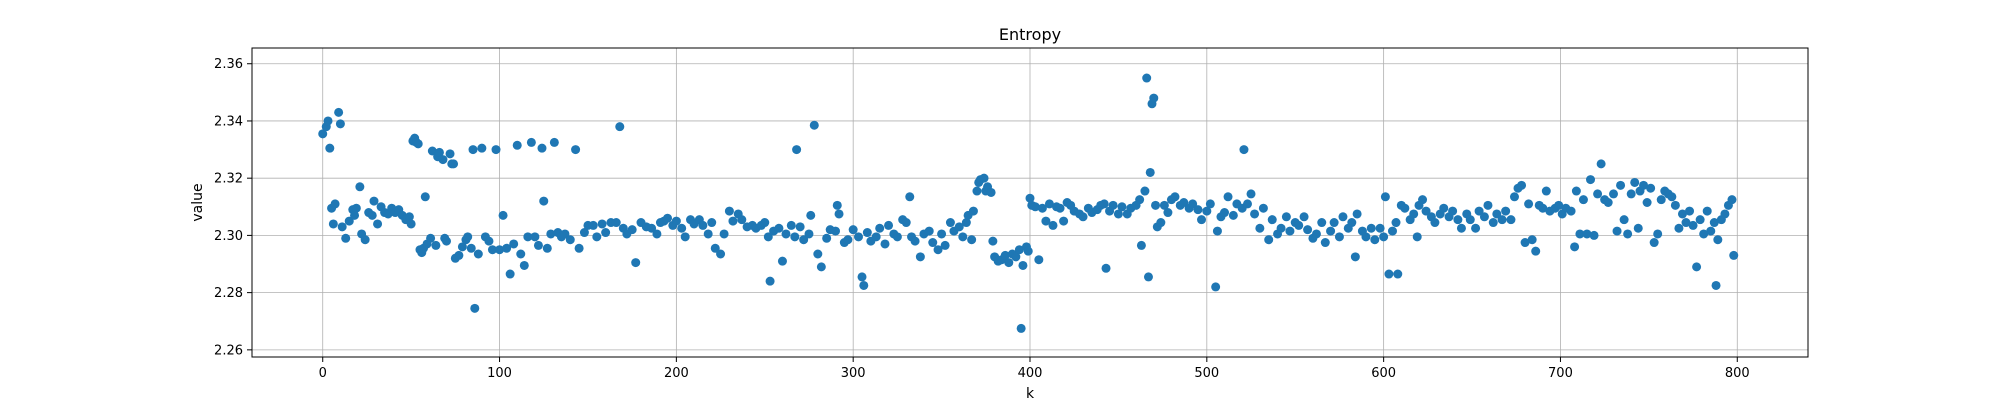  What do you see at coordinates (198, 202) in the screenshot?
I see `y-axis-label: value` at bounding box center [198, 202].